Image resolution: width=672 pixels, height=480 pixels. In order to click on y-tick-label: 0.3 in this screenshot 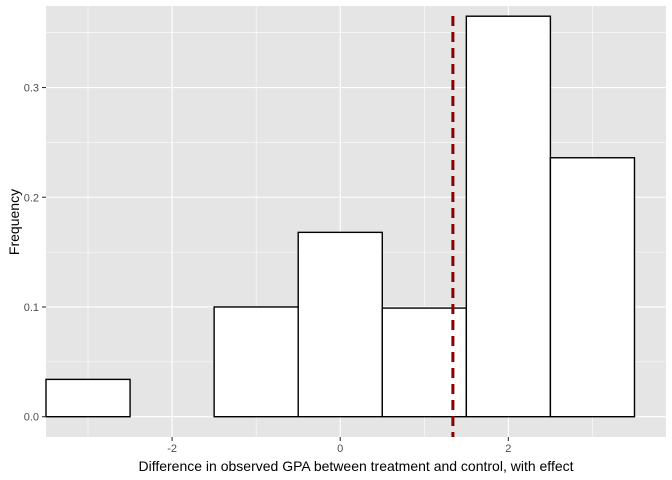, I will do `click(31, 89)`.